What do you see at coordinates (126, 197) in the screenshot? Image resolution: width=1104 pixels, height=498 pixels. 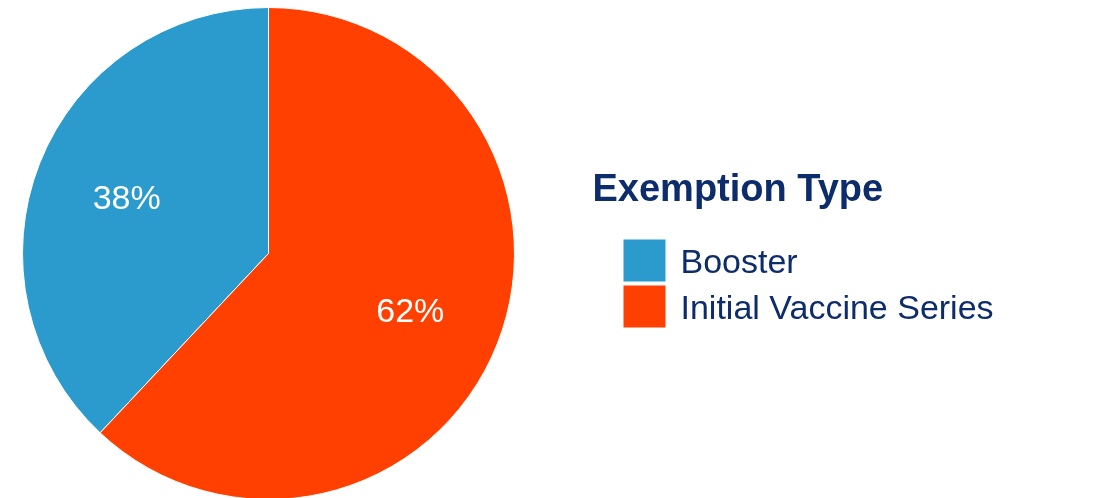 I see `data-label: 38%` at bounding box center [126, 197].